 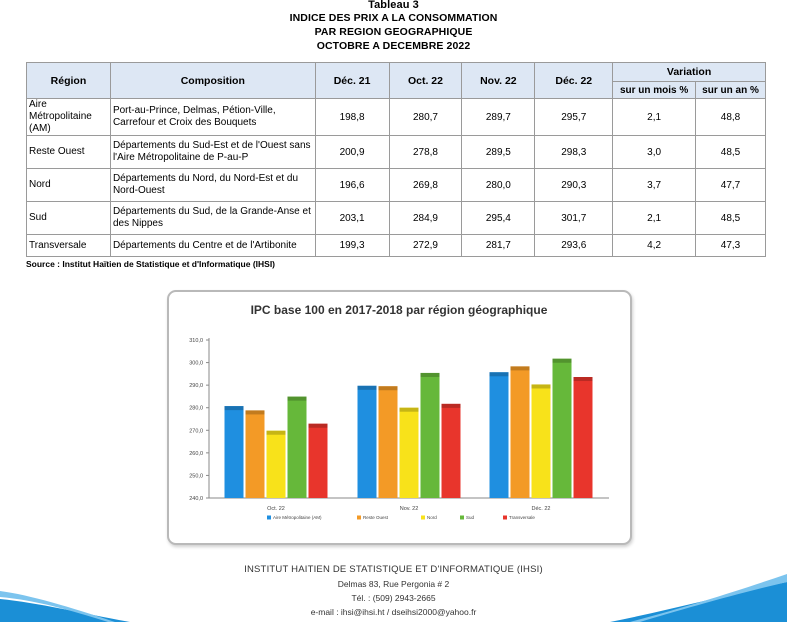 I want to click on title-line-3: OCTOBRE A DECEMBRE 2022, so click(x=393, y=46).